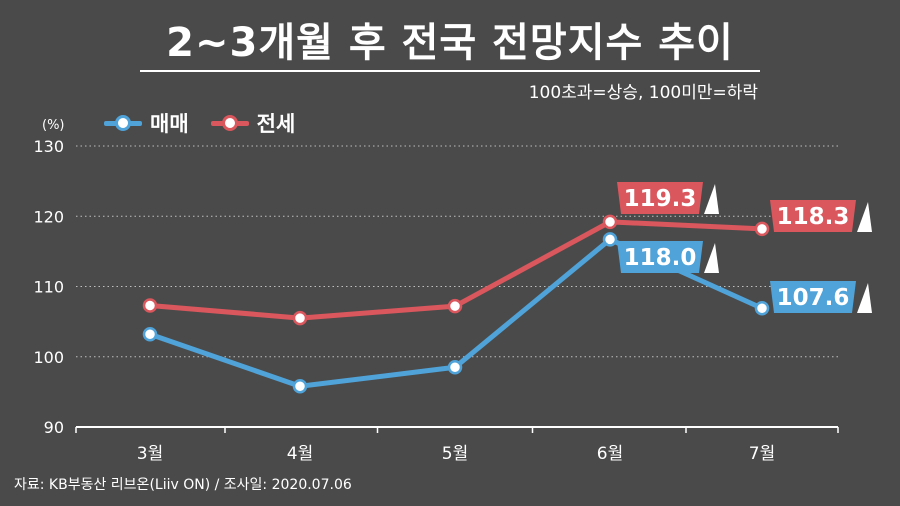  Describe the element at coordinates (48, 357) in the screenshot. I see `y-tick-label-100: 100` at that location.